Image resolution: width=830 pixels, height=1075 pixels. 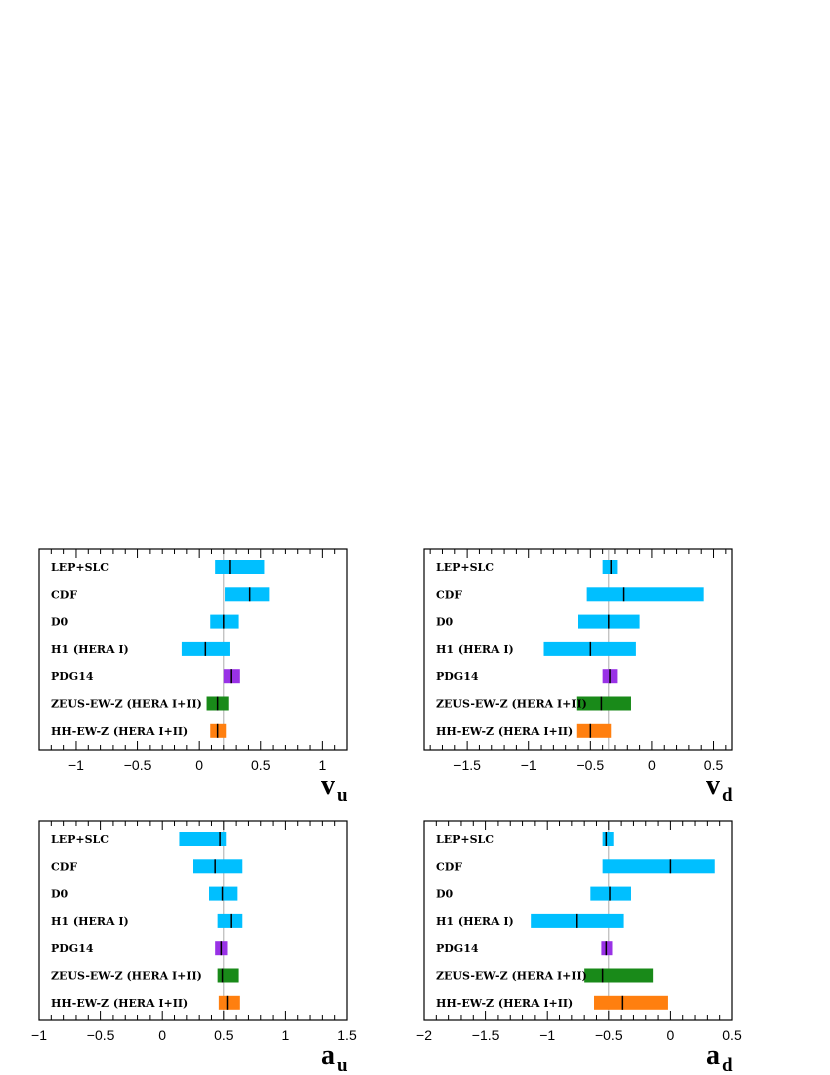 What do you see at coordinates (457, 948) in the screenshot?
I see `row-label-ad-4: PDG14` at bounding box center [457, 948].